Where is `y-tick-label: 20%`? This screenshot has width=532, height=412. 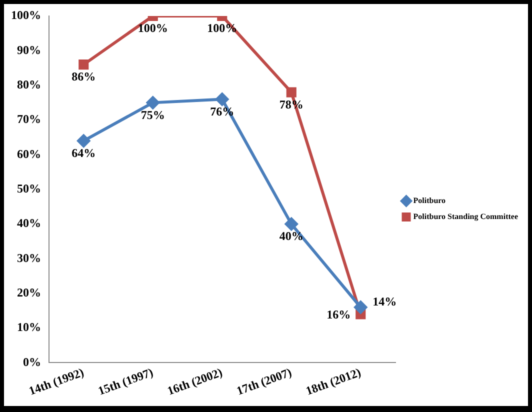 y-tick-label: 20% is located at coordinates (29, 292).